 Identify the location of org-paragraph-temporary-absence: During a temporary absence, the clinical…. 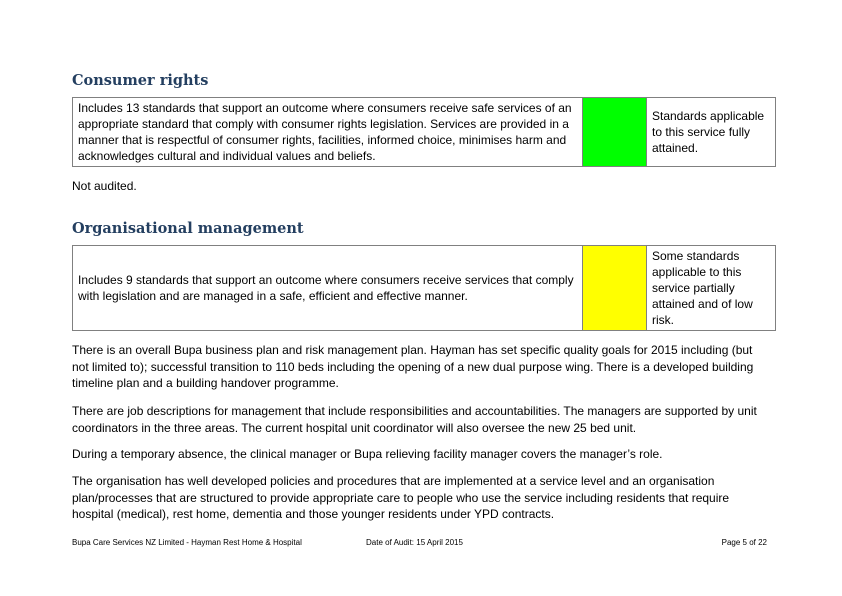
(367, 454).